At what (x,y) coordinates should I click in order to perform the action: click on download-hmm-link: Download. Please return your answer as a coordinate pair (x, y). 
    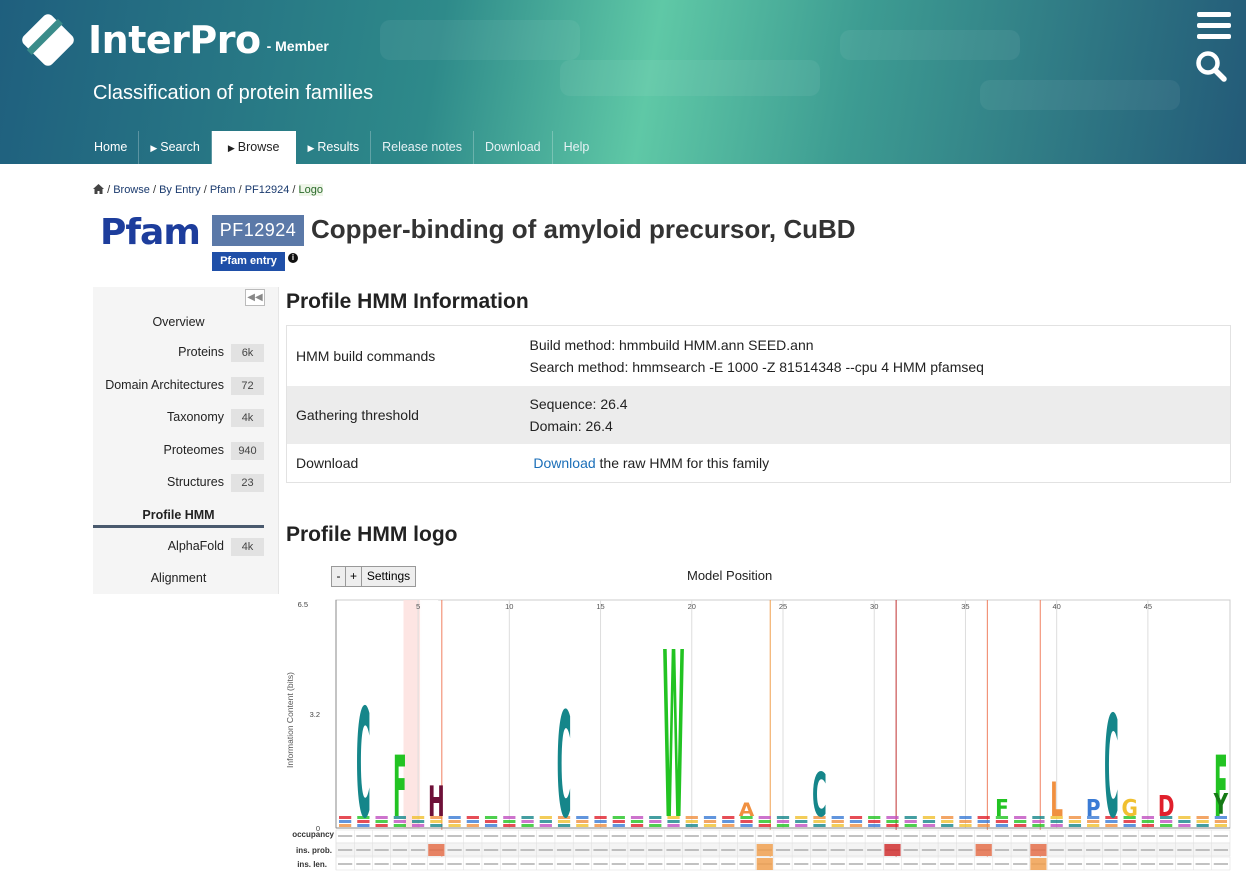
    Looking at the image, I should click on (564, 462).